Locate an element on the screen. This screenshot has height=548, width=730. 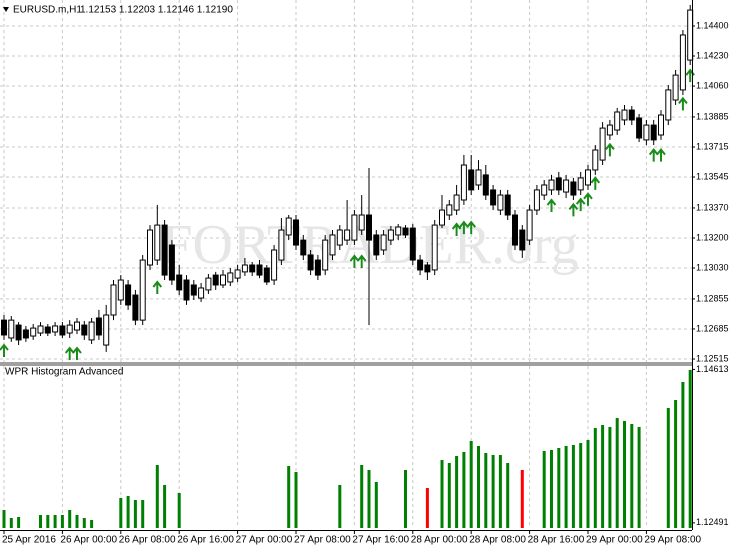
y-tick-label: 1.12491 is located at coordinates (712, 522).